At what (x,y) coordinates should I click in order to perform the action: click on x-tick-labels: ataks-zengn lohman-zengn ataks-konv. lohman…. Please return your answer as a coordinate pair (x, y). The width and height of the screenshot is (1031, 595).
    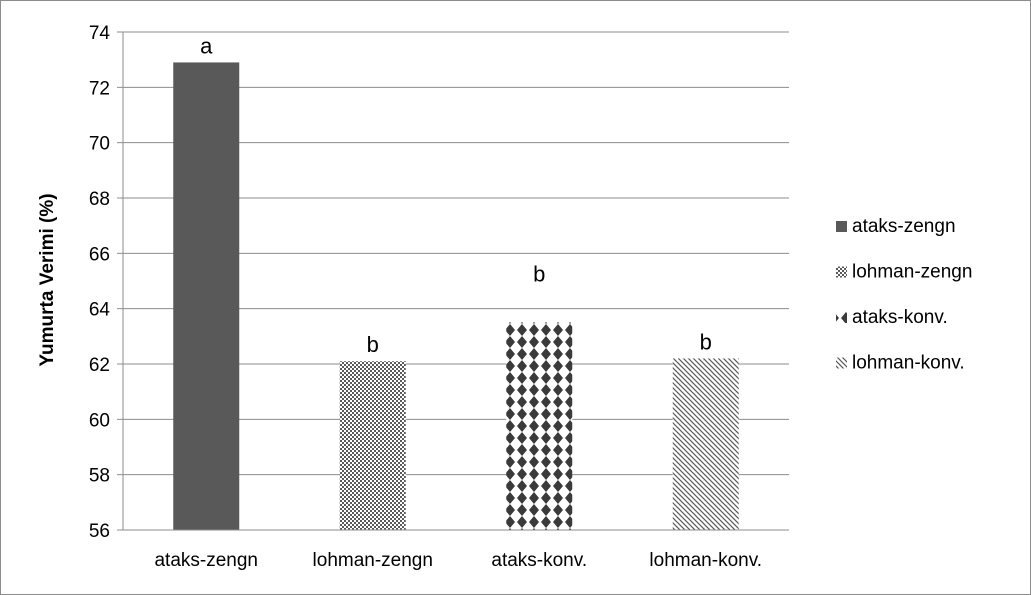
    Looking at the image, I should click on (458, 560).